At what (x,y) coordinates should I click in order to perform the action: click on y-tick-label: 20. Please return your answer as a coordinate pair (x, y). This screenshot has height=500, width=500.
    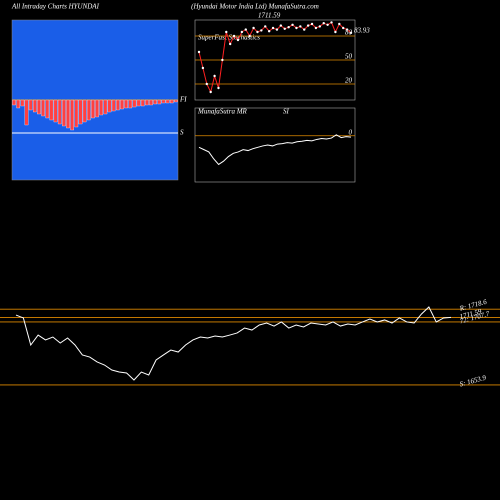
    Looking at the image, I should click on (349, 81).